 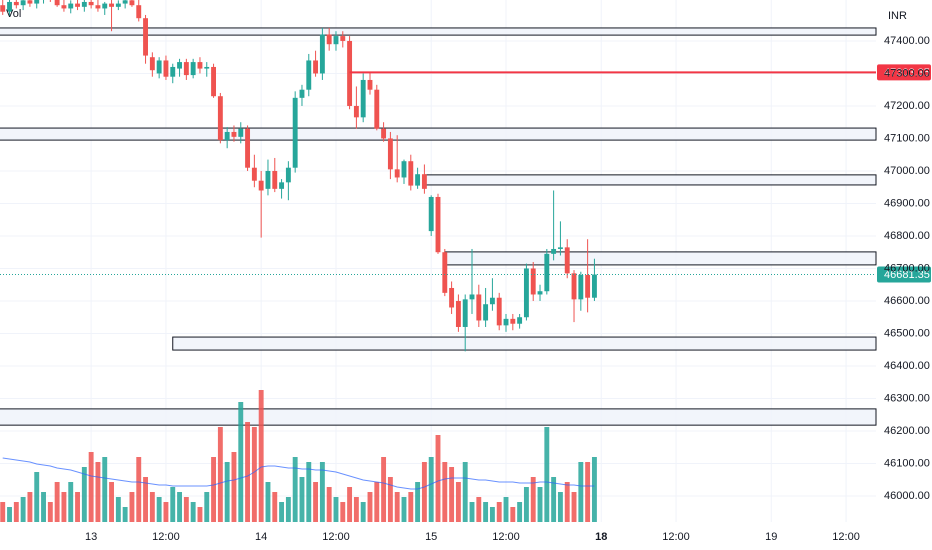 I want to click on y-tick-label: 46500.00, so click(x=907, y=333).